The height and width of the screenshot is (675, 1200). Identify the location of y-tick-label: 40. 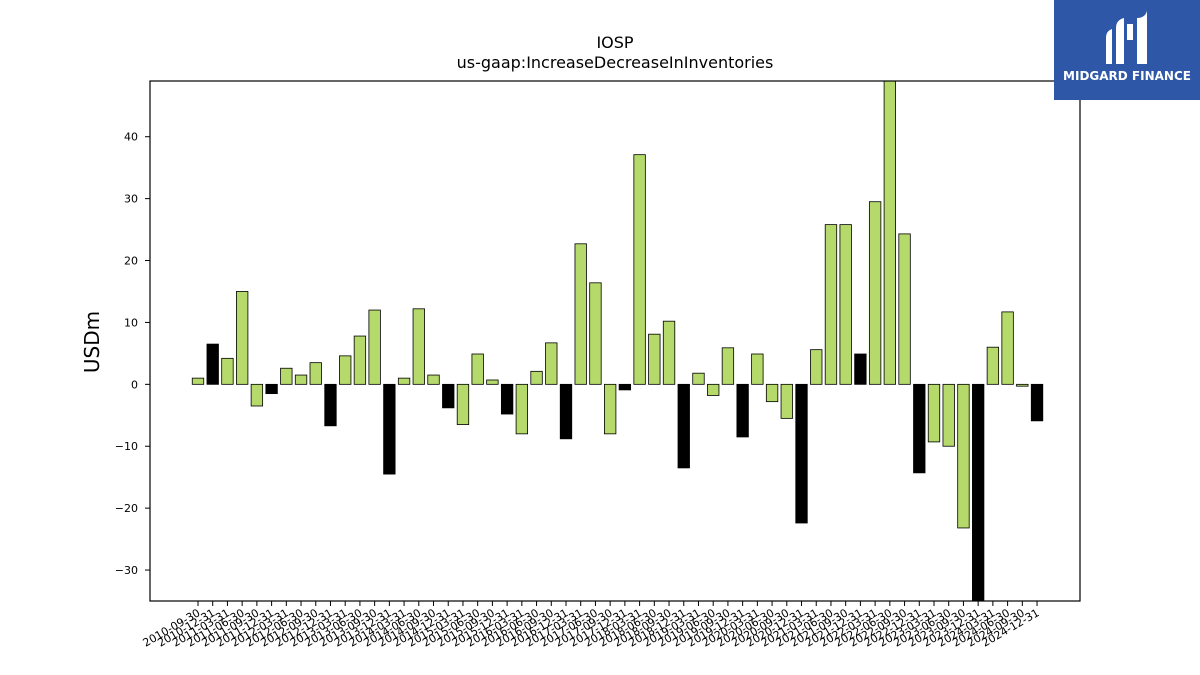
(131, 137).